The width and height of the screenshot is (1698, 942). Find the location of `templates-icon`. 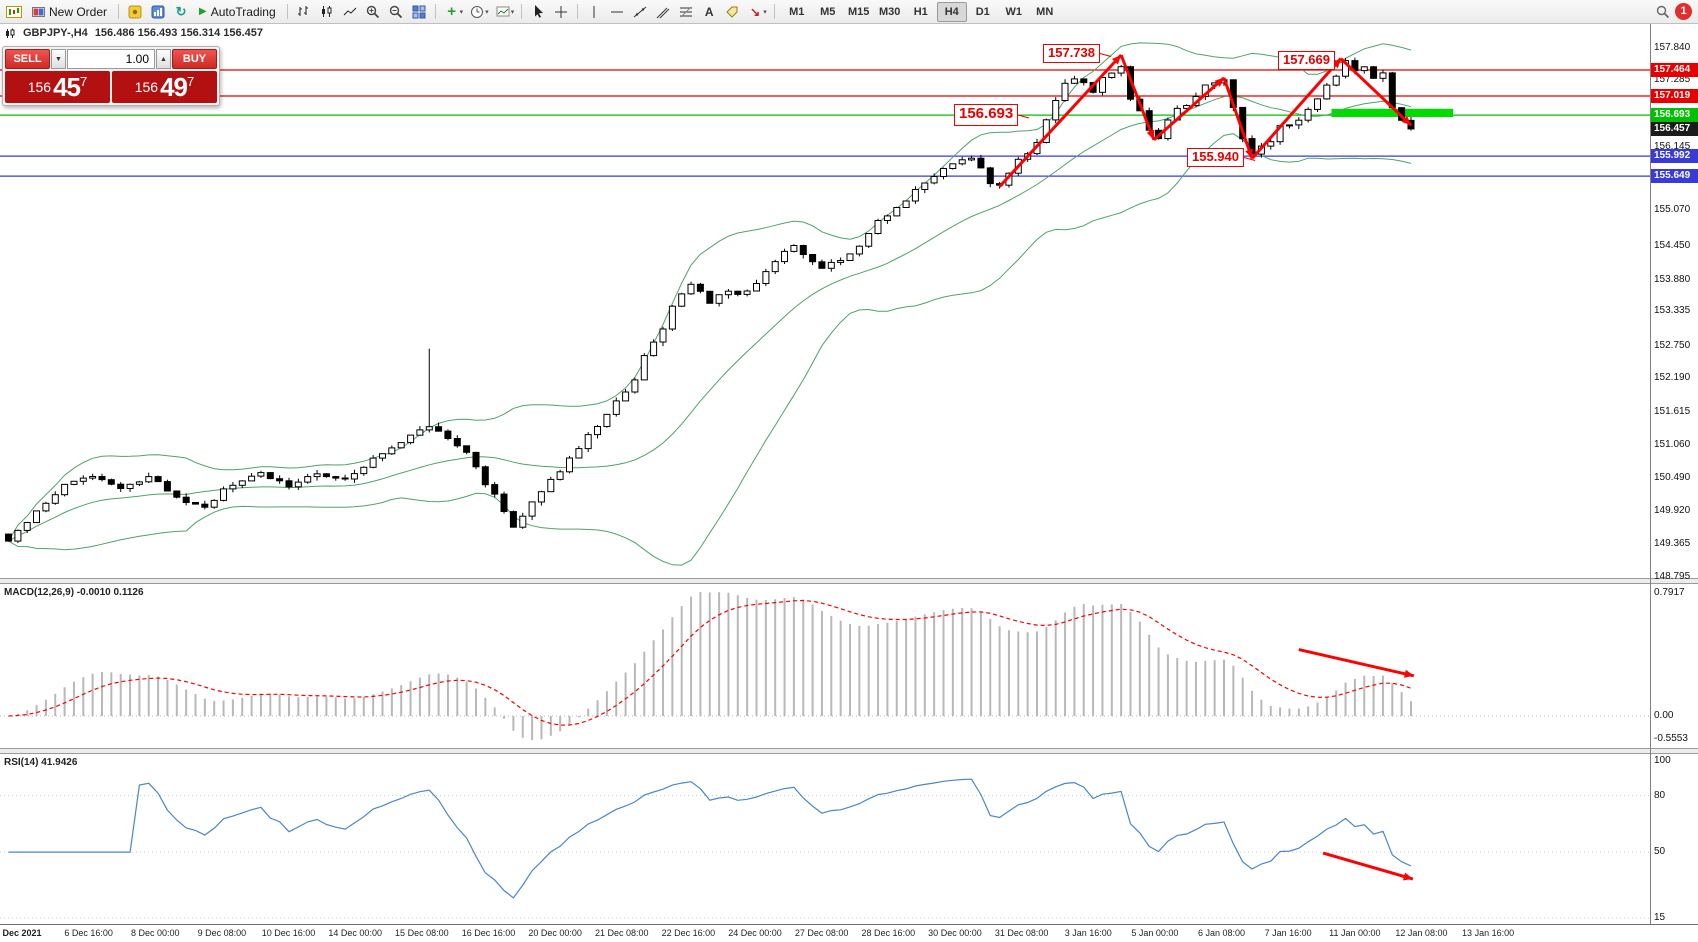

templates-icon is located at coordinates (503, 12).